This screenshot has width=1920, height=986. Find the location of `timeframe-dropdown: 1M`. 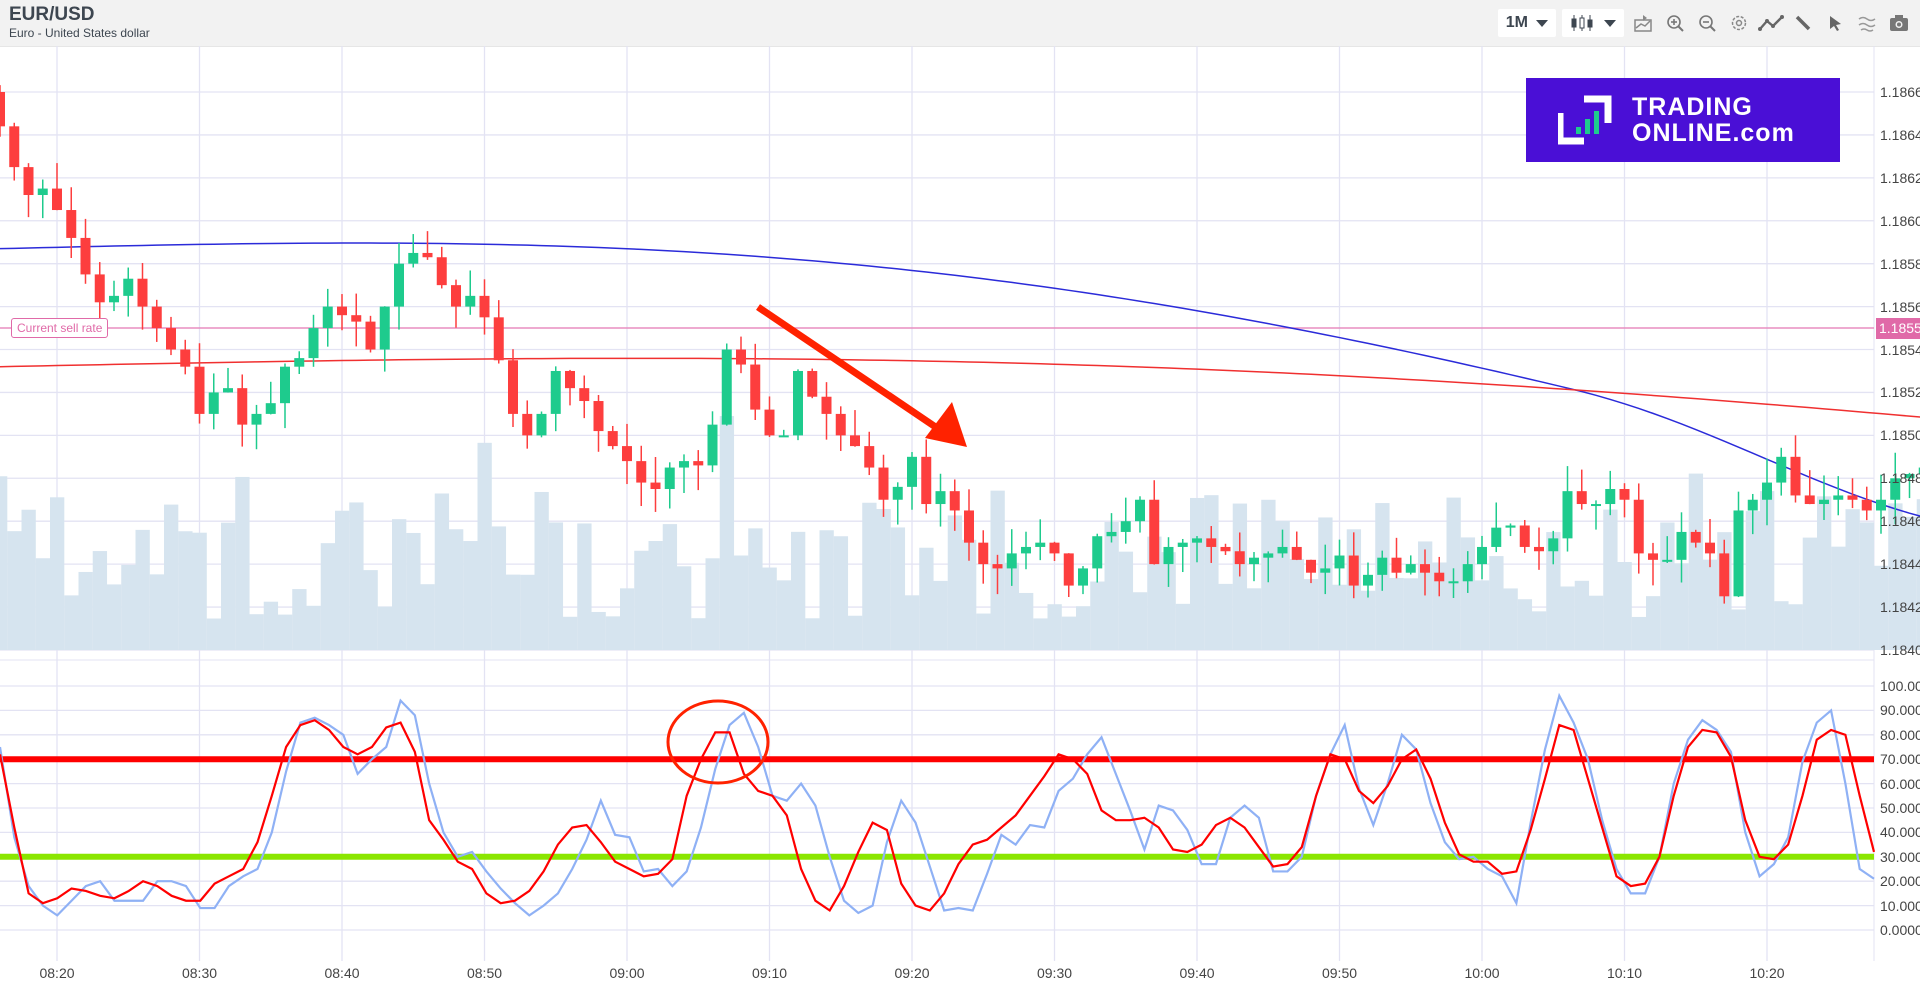

timeframe-dropdown: 1M is located at coordinates (1526, 23).